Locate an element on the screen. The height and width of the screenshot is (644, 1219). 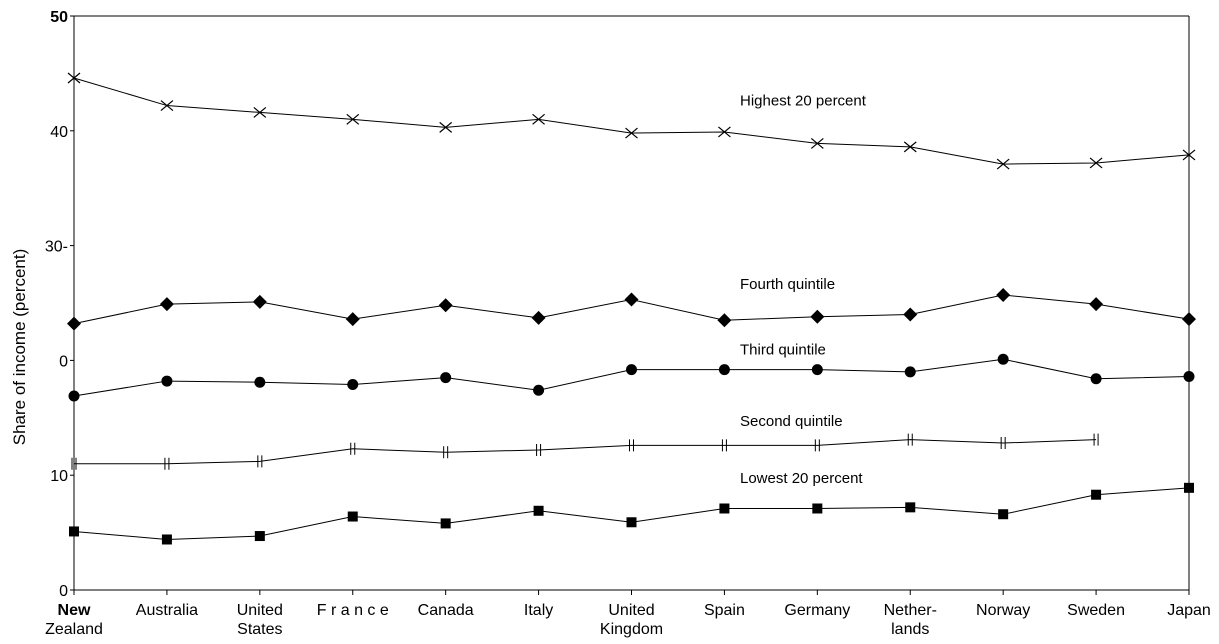
y-tick-label: 10 is located at coordinates (59, 476).